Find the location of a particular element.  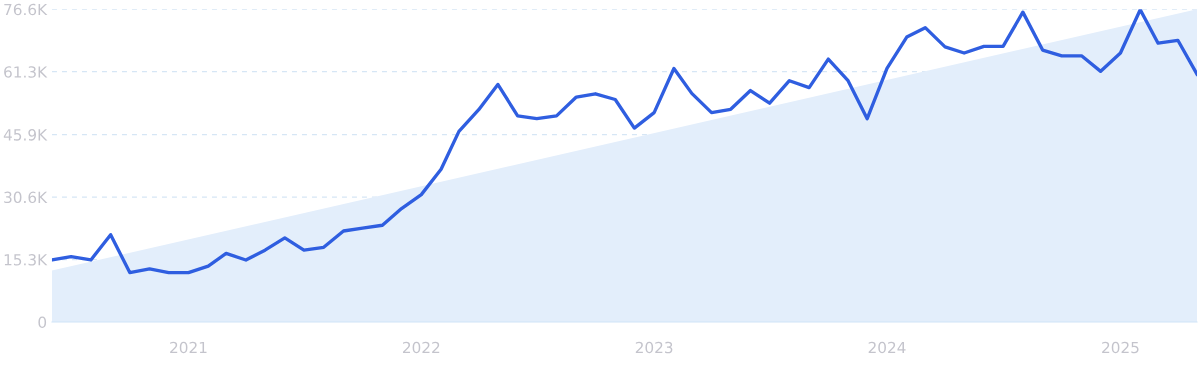

y-tick-label: 30.6K is located at coordinates (26, 197).